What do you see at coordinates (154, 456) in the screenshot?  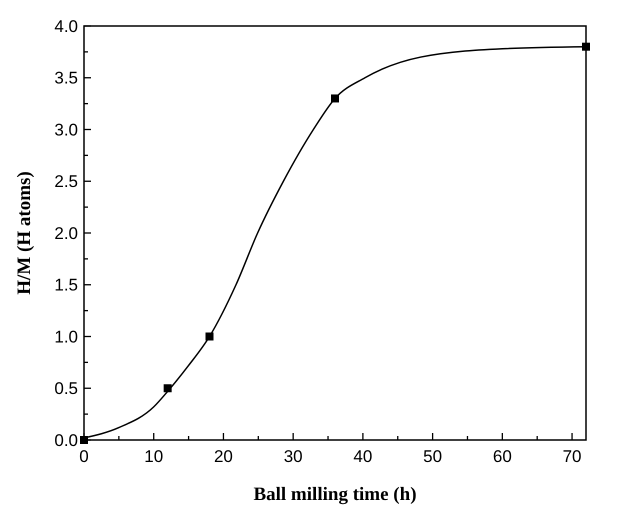 I see `x-tick-label: 10` at bounding box center [154, 456].